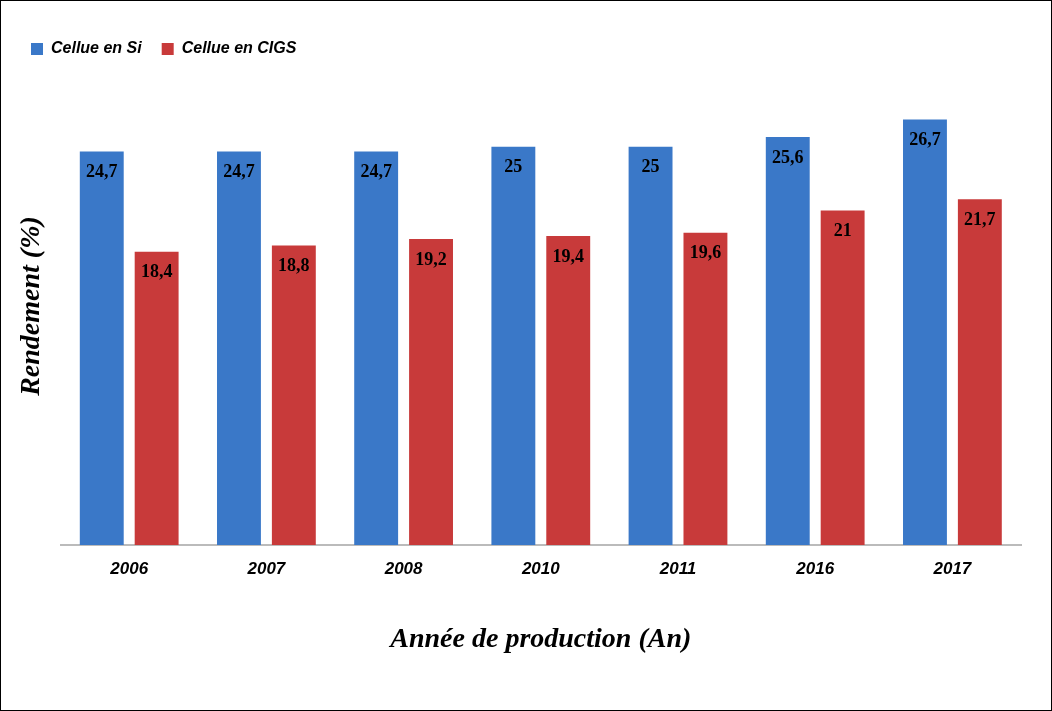 This screenshot has height=711, width=1052. I want to click on x-tick-label: 2011, so click(677, 568).